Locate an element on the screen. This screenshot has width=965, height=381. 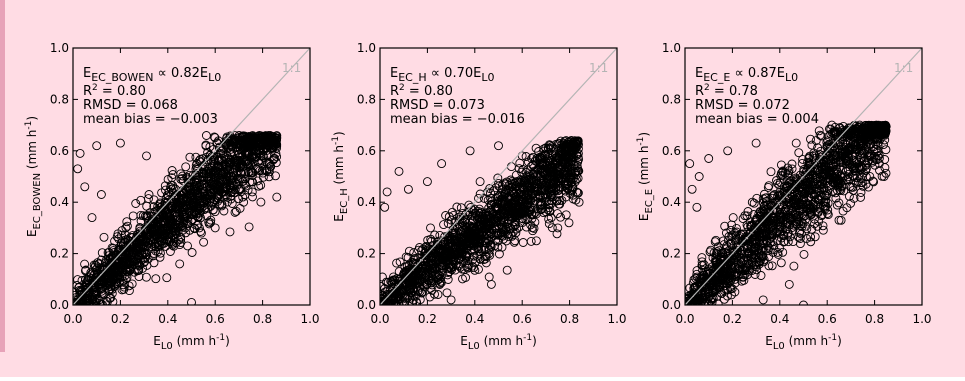
x-tick-label: 0.8 is located at coordinates (569, 319).